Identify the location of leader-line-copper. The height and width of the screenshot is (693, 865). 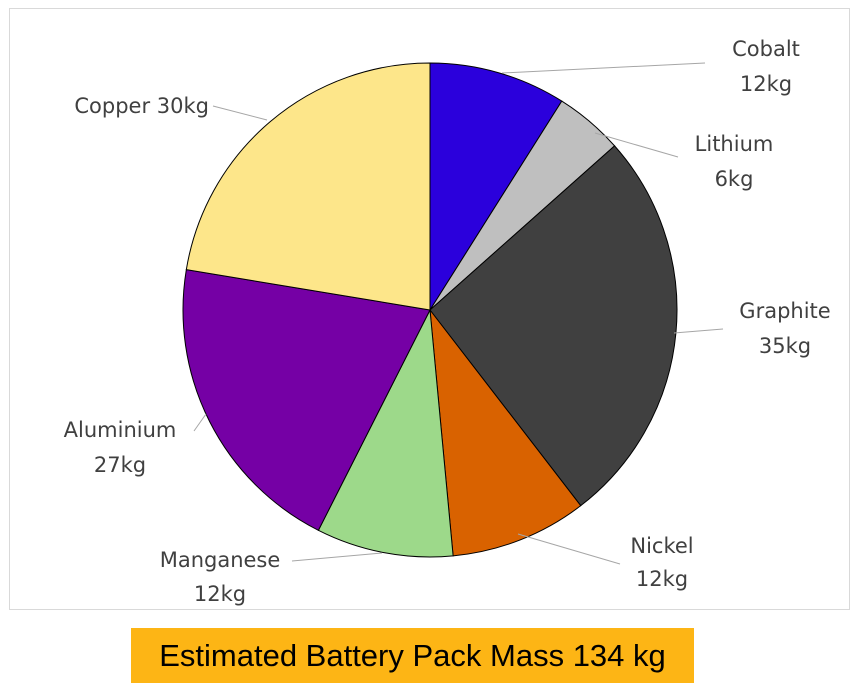
(240, 113).